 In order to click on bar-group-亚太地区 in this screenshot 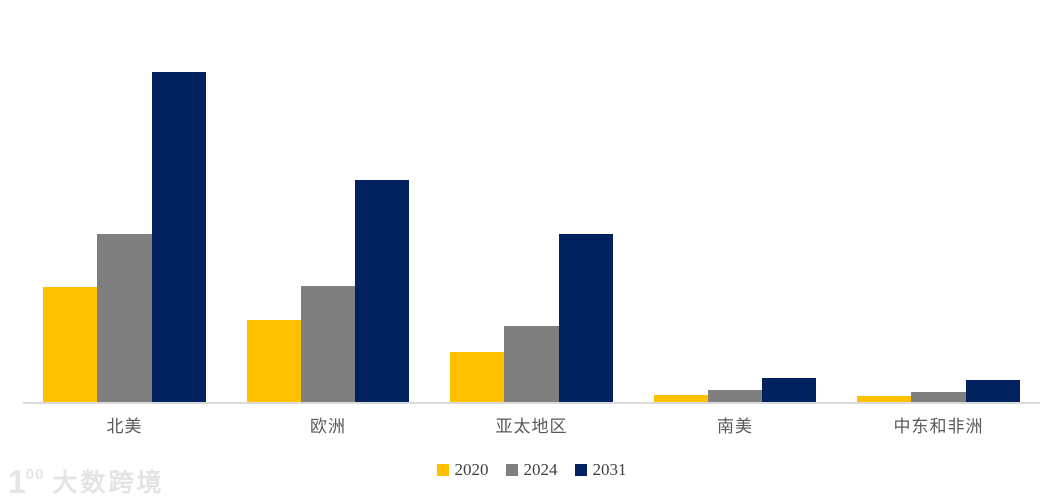, I will do `click(531, 236)`.